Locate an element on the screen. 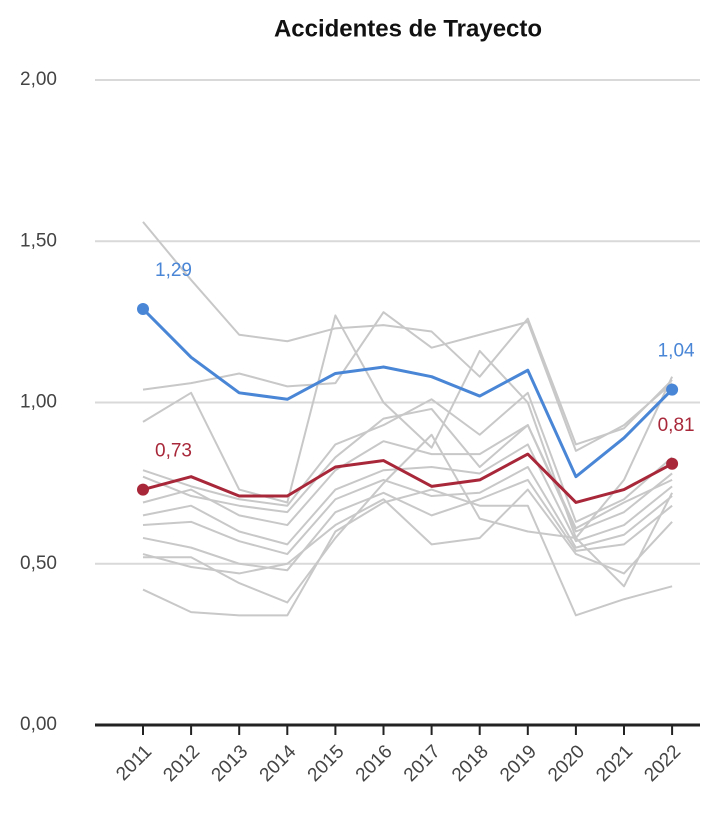 The image size is (707, 825). x-tick-label: 2018 is located at coordinates (470, 763).